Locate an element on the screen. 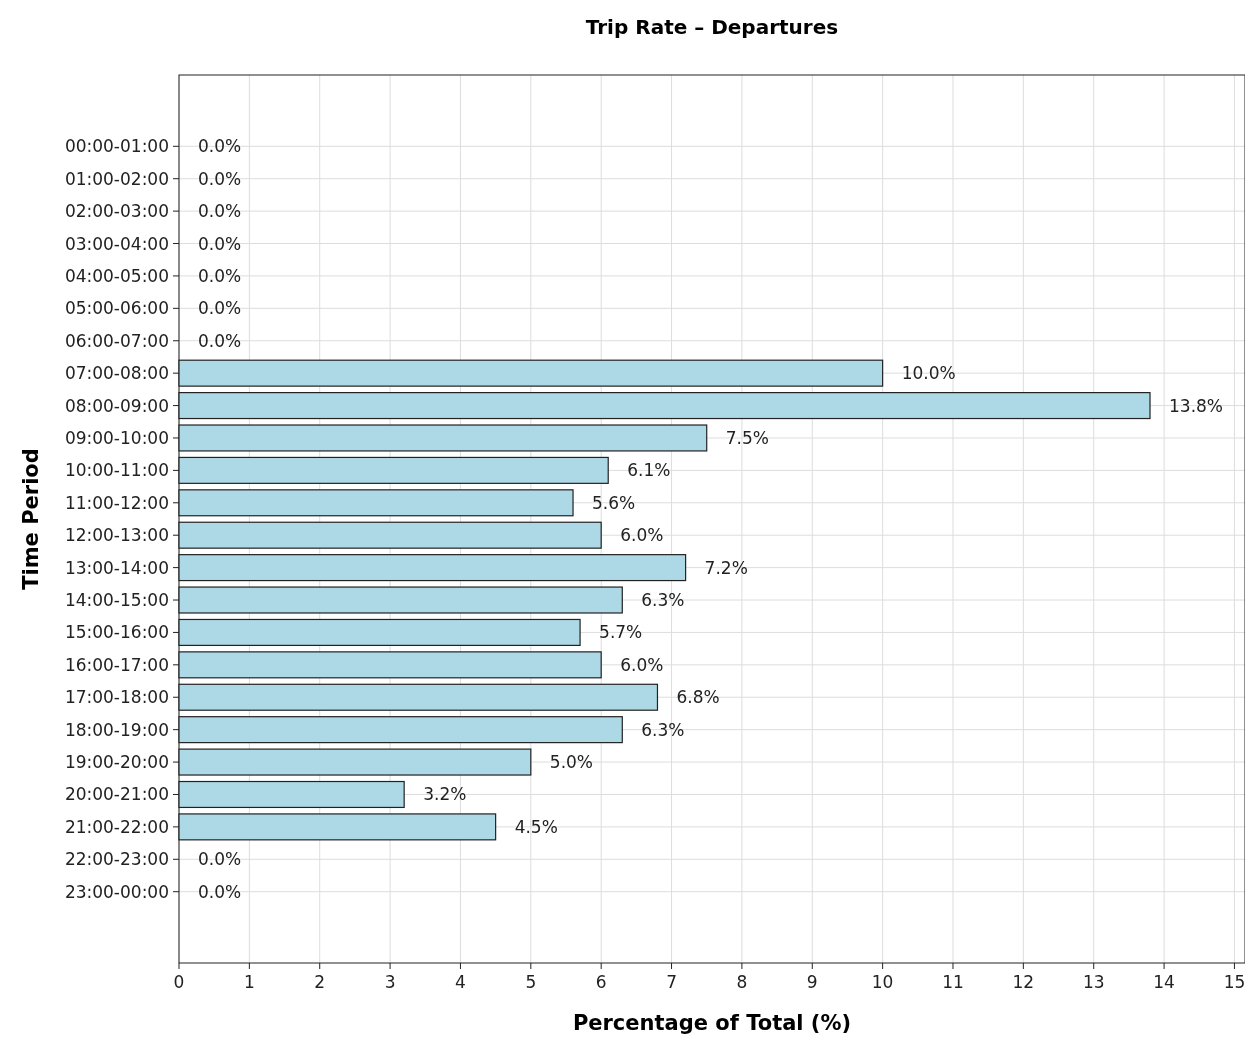 The height and width of the screenshot is (1040, 1245). x-tick-label: 11 is located at coordinates (953, 982).